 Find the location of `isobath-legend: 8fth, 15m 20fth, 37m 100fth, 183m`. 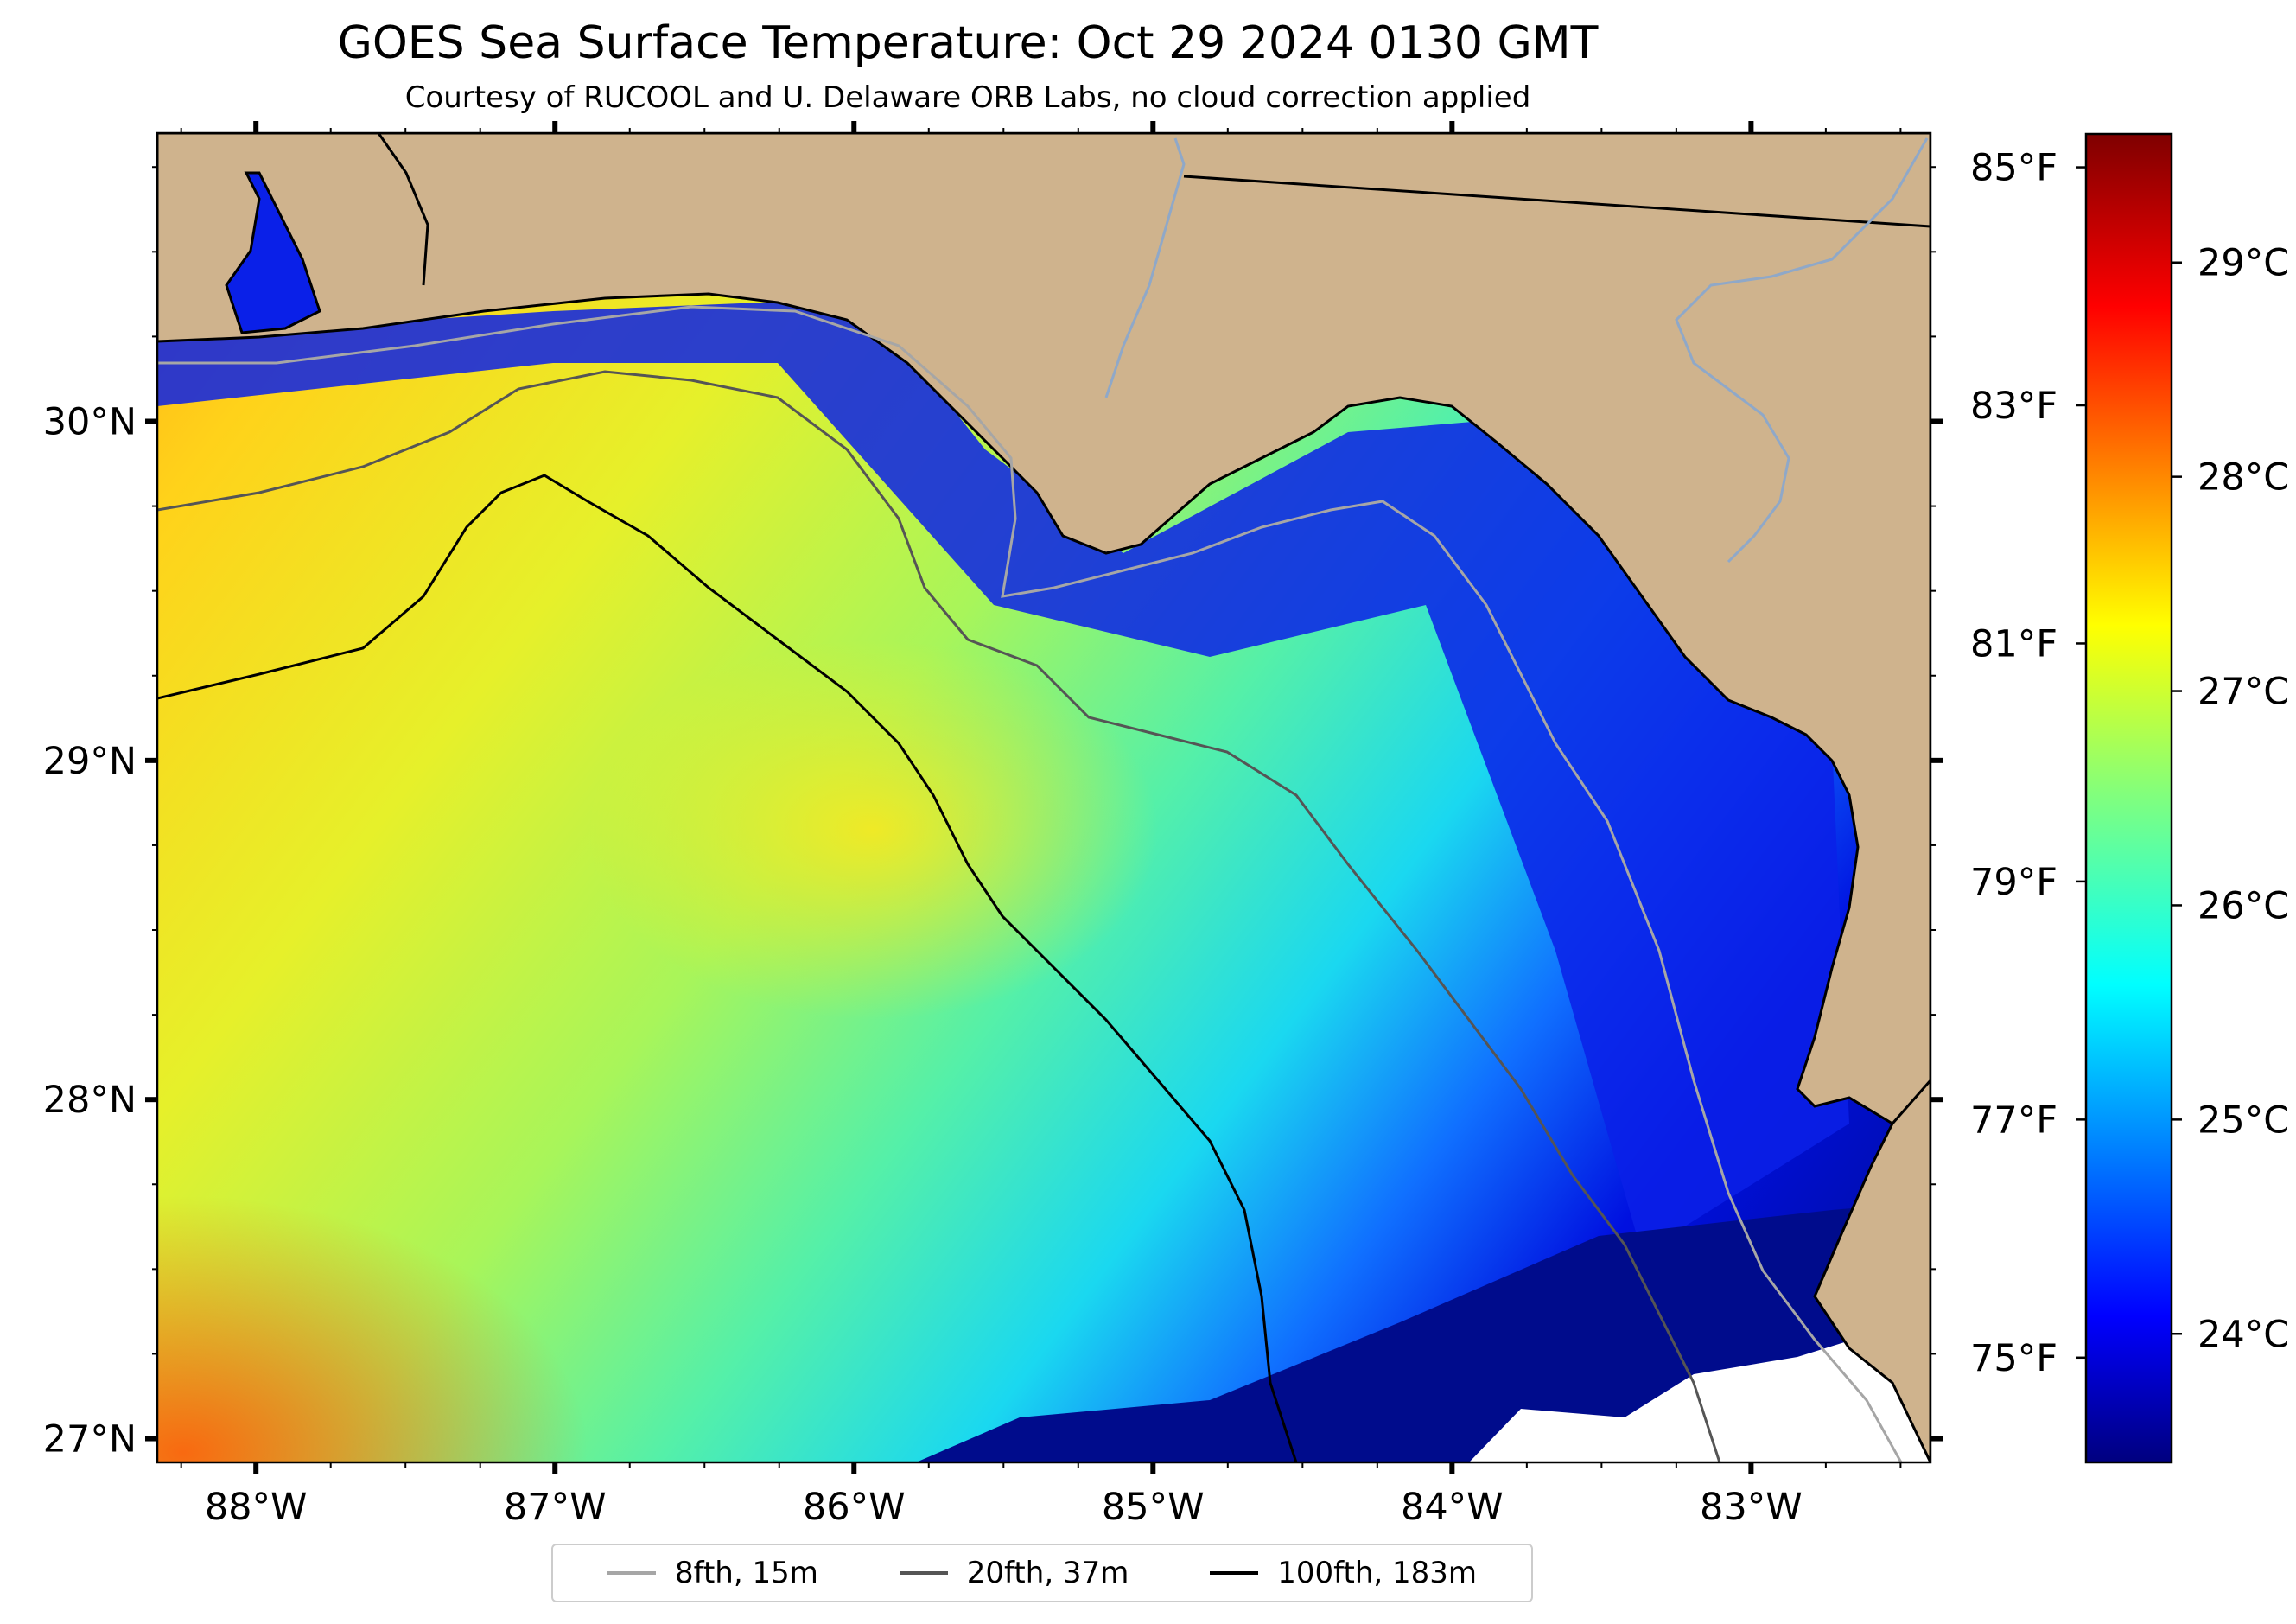

isobath-legend: 8fth, 15m 20fth, 37m 100fth, 183m is located at coordinates (1042, 1573).